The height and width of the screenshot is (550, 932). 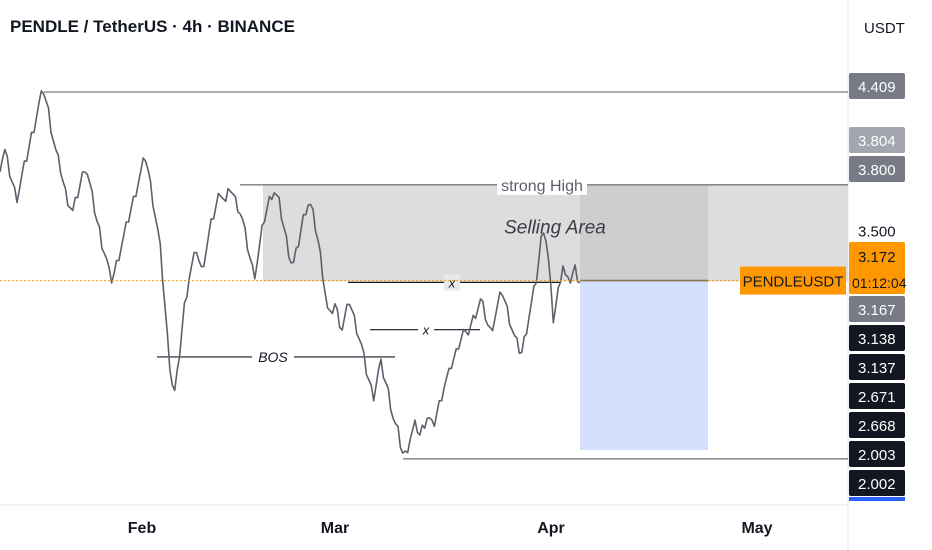 I want to click on price-label: 2.671, so click(x=877, y=397).